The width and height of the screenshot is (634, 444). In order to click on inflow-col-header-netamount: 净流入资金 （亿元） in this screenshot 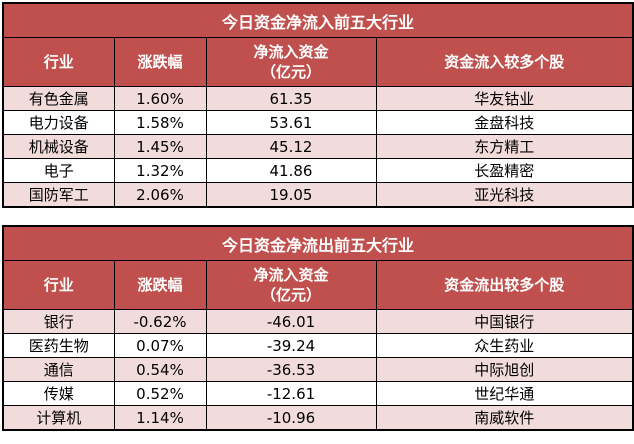, I will do `click(291, 62)`.